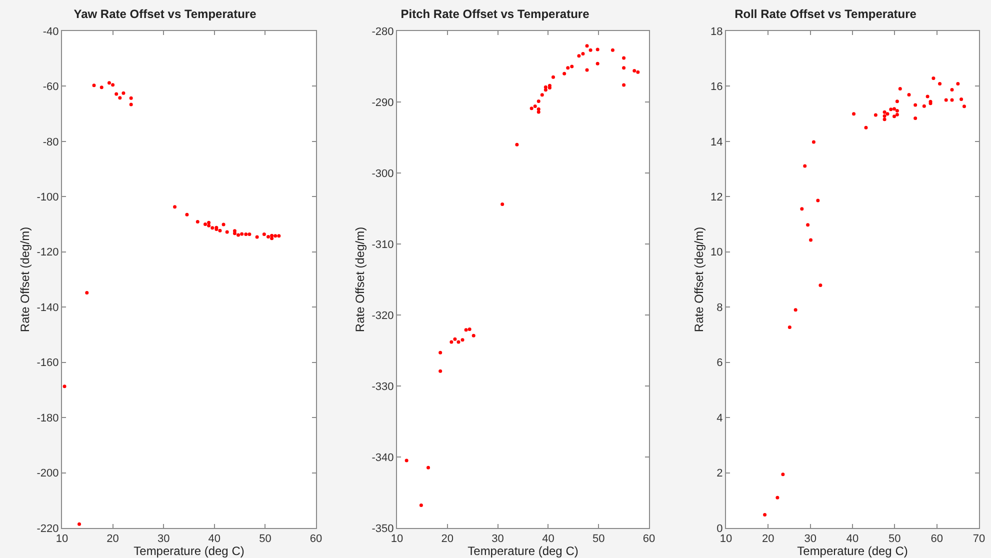 The height and width of the screenshot is (558, 991). What do you see at coordinates (719, 363) in the screenshot?
I see `y-tick-label: 6` at bounding box center [719, 363].